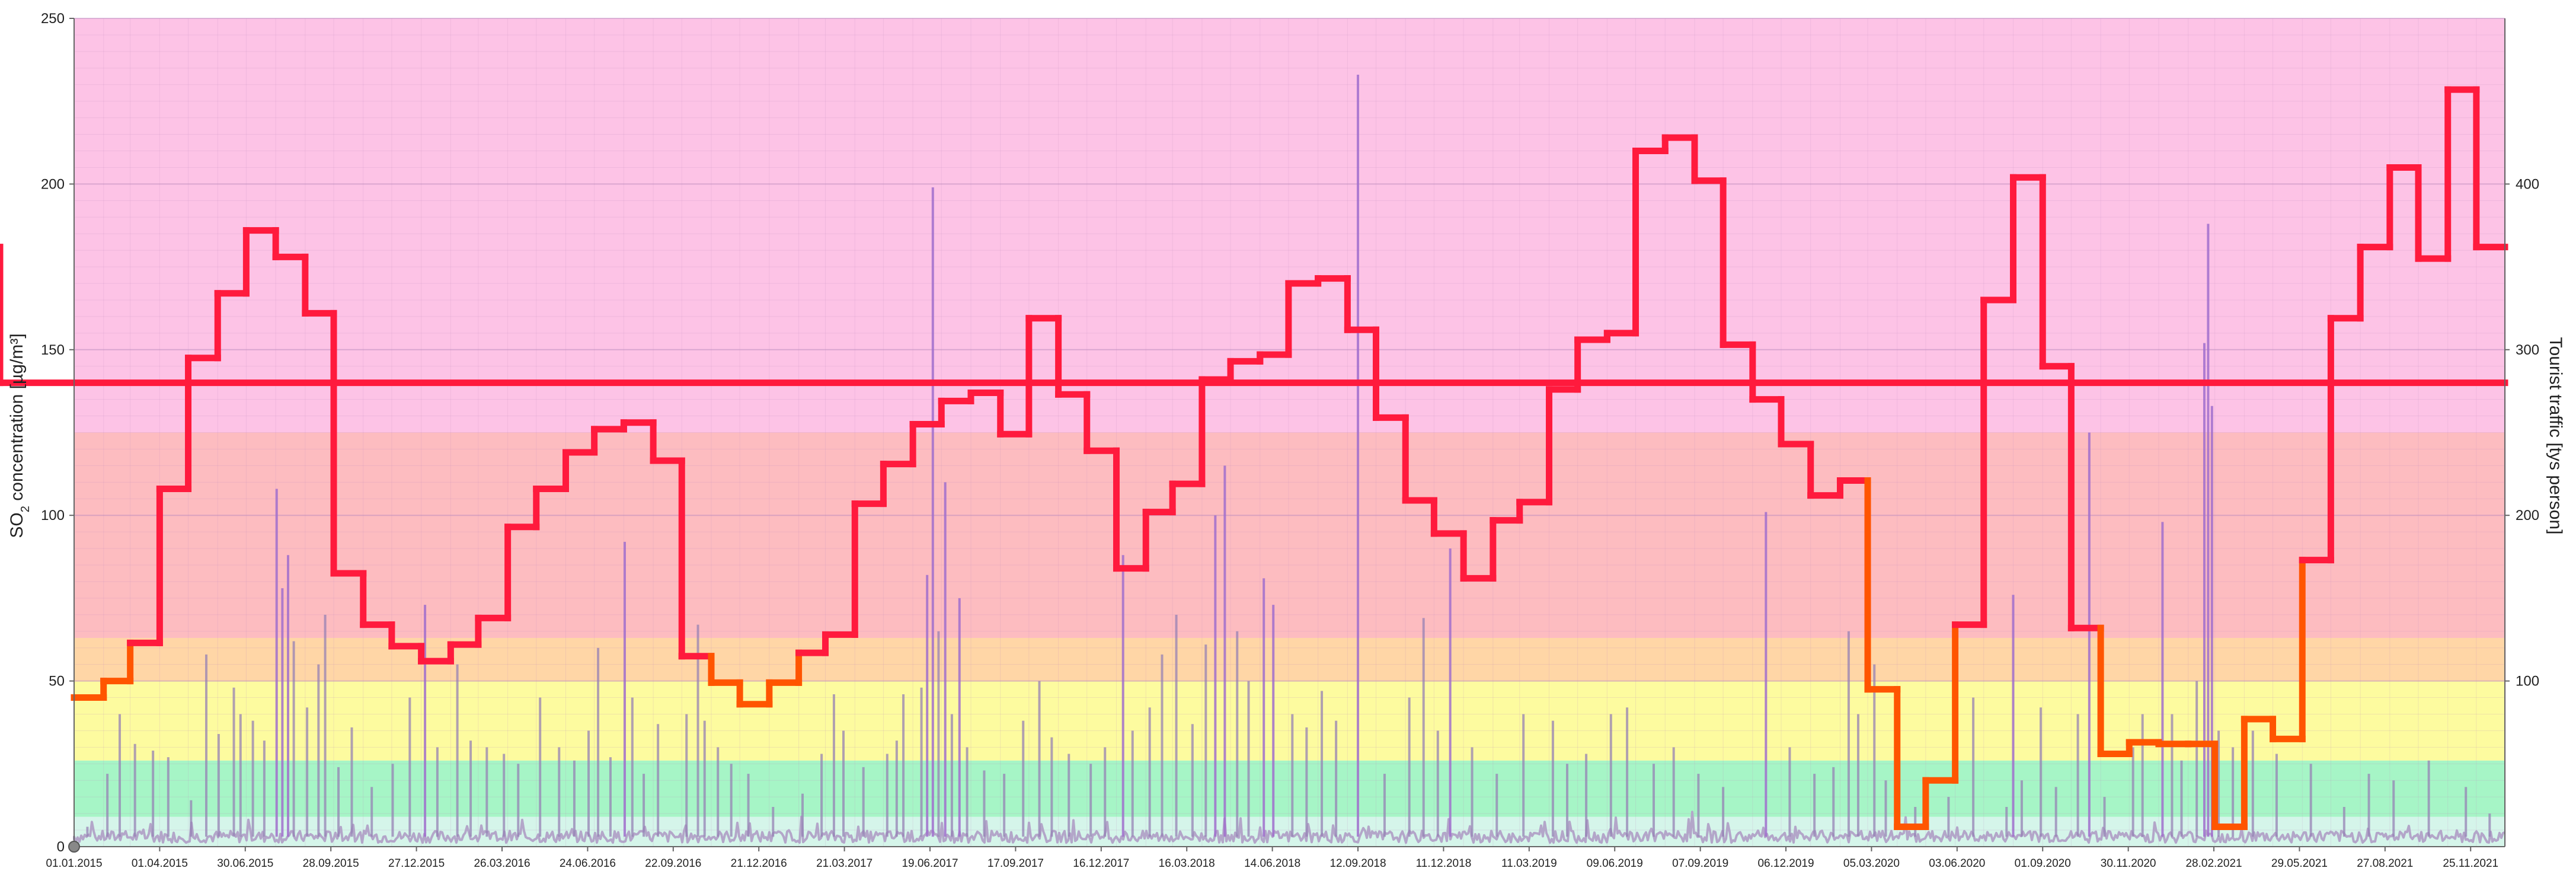 This screenshot has height=884, width=2576. What do you see at coordinates (588, 863) in the screenshot?
I see `x-tick-label: 24.06.2016` at bounding box center [588, 863].